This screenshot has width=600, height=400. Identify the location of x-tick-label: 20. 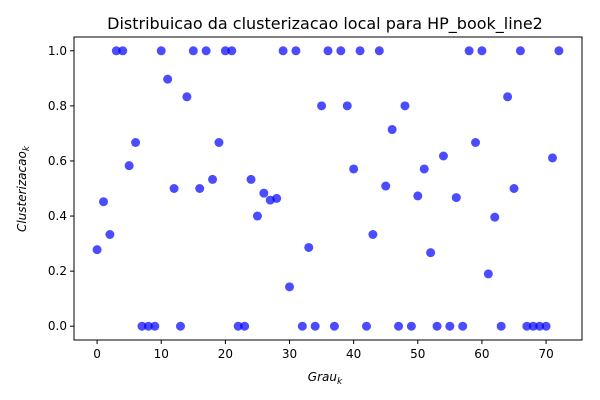
(225, 354).